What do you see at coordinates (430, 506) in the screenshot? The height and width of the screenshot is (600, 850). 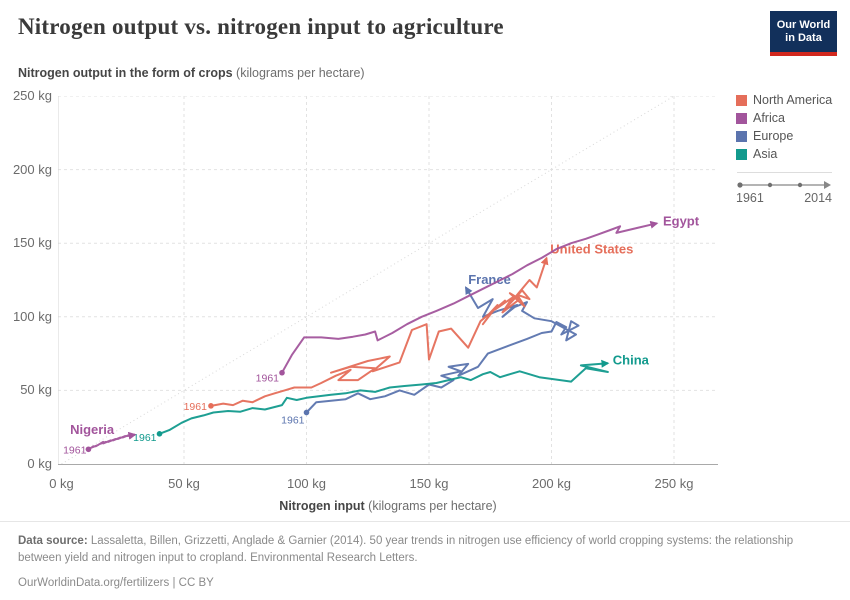 I see `x-axis-title-unit: (kilograms per hectare)` at bounding box center [430, 506].